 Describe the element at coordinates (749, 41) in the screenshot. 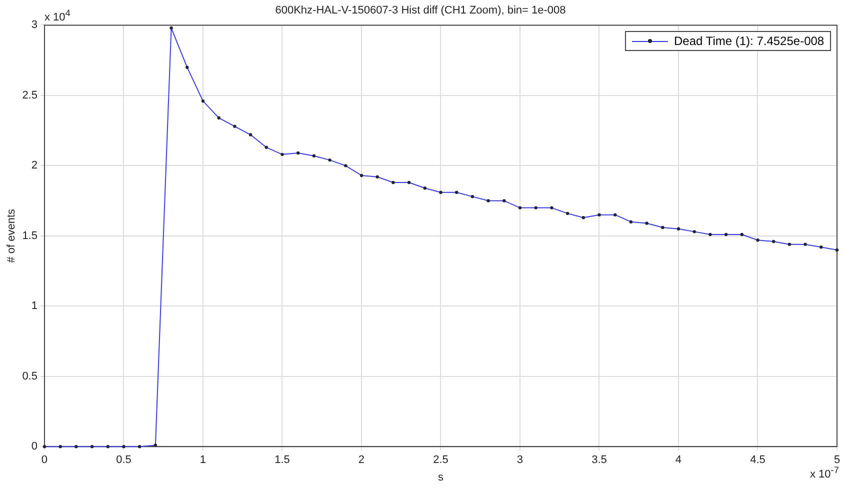

I see `legend-label: Dead Time (1): 7.4525e-008` at that location.